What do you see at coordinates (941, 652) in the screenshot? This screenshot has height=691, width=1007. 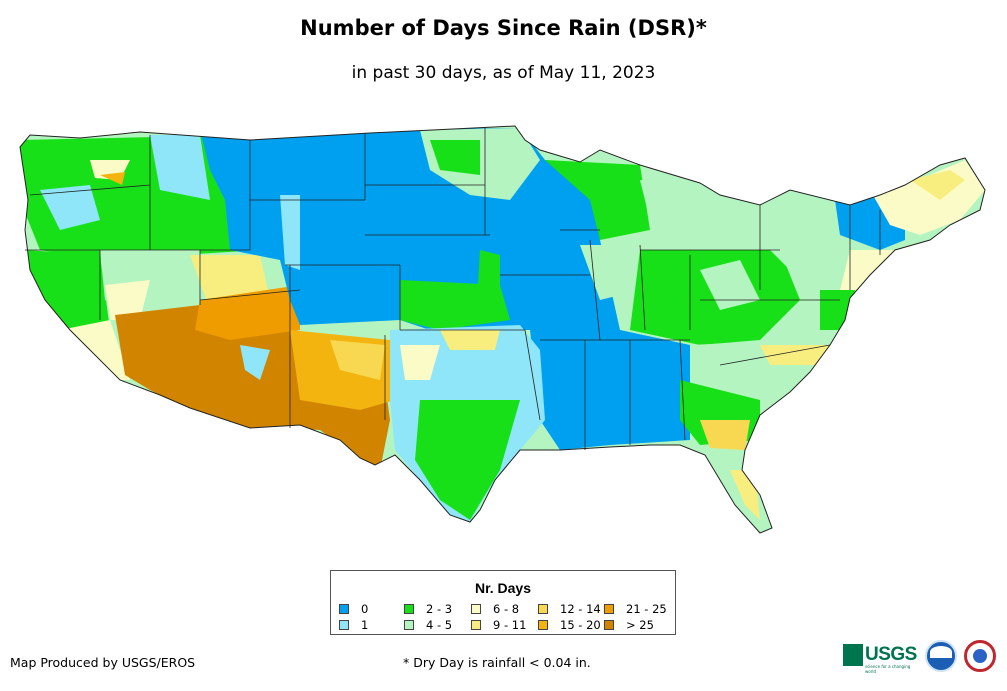 I see `noaa-bird-icon` at bounding box center [941, 652].